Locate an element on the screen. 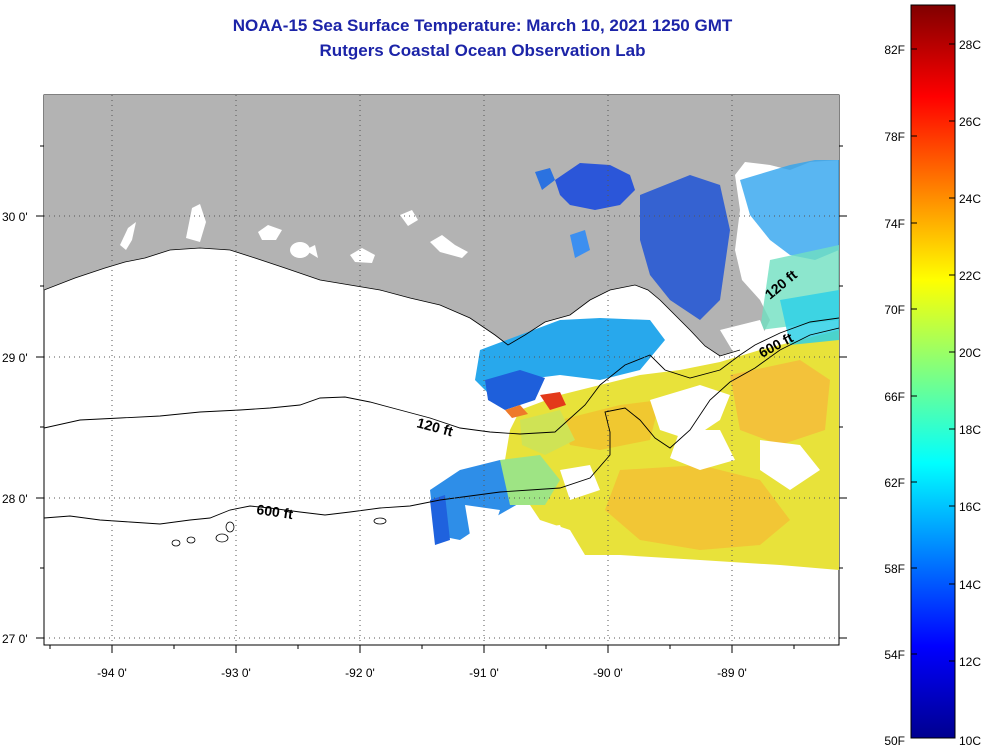  lat-label: 27 0' is located at coordinates (15, 639).